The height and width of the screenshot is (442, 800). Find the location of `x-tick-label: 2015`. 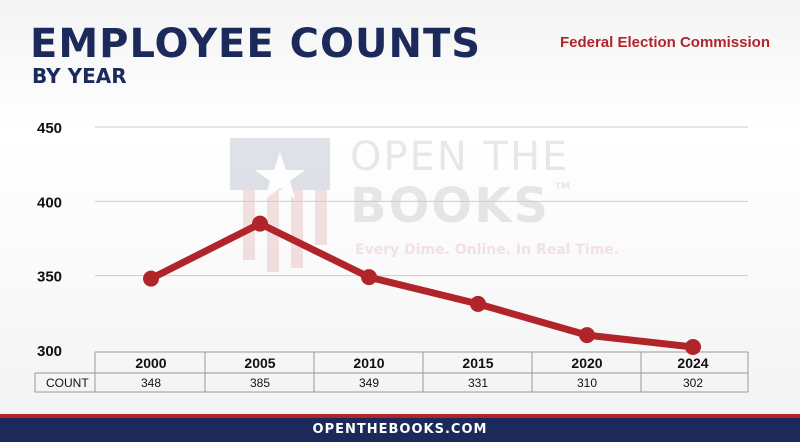

x-tick-label: 2015 is located at coordinates (477, 363).